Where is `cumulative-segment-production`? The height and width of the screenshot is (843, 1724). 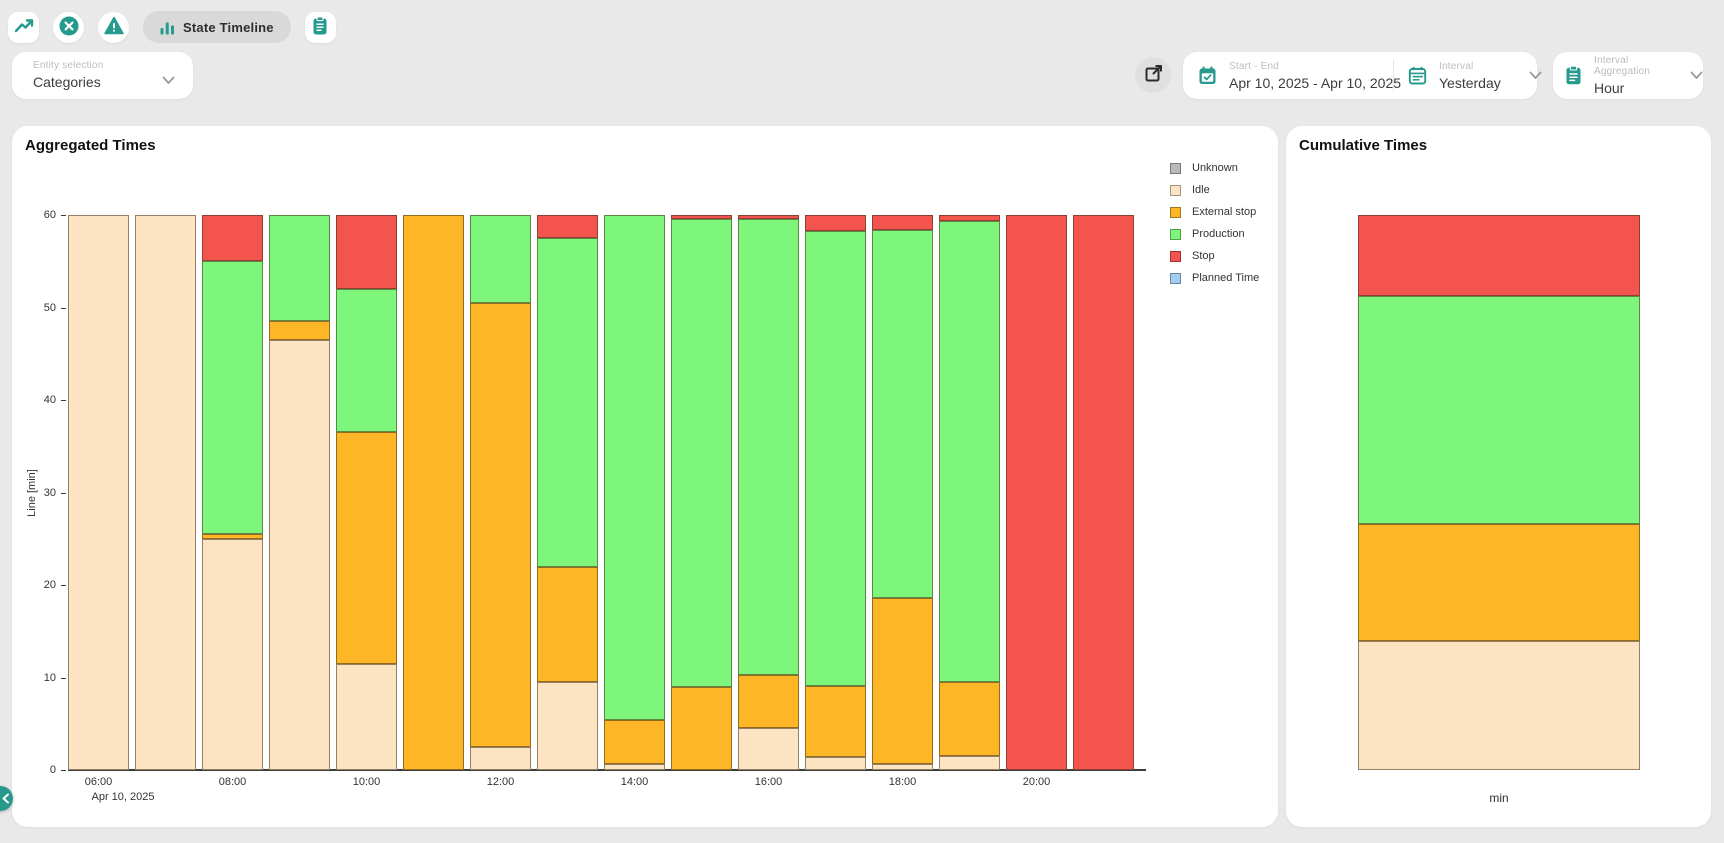 cumulative-segment-production is located at coordinates (1499, 410).